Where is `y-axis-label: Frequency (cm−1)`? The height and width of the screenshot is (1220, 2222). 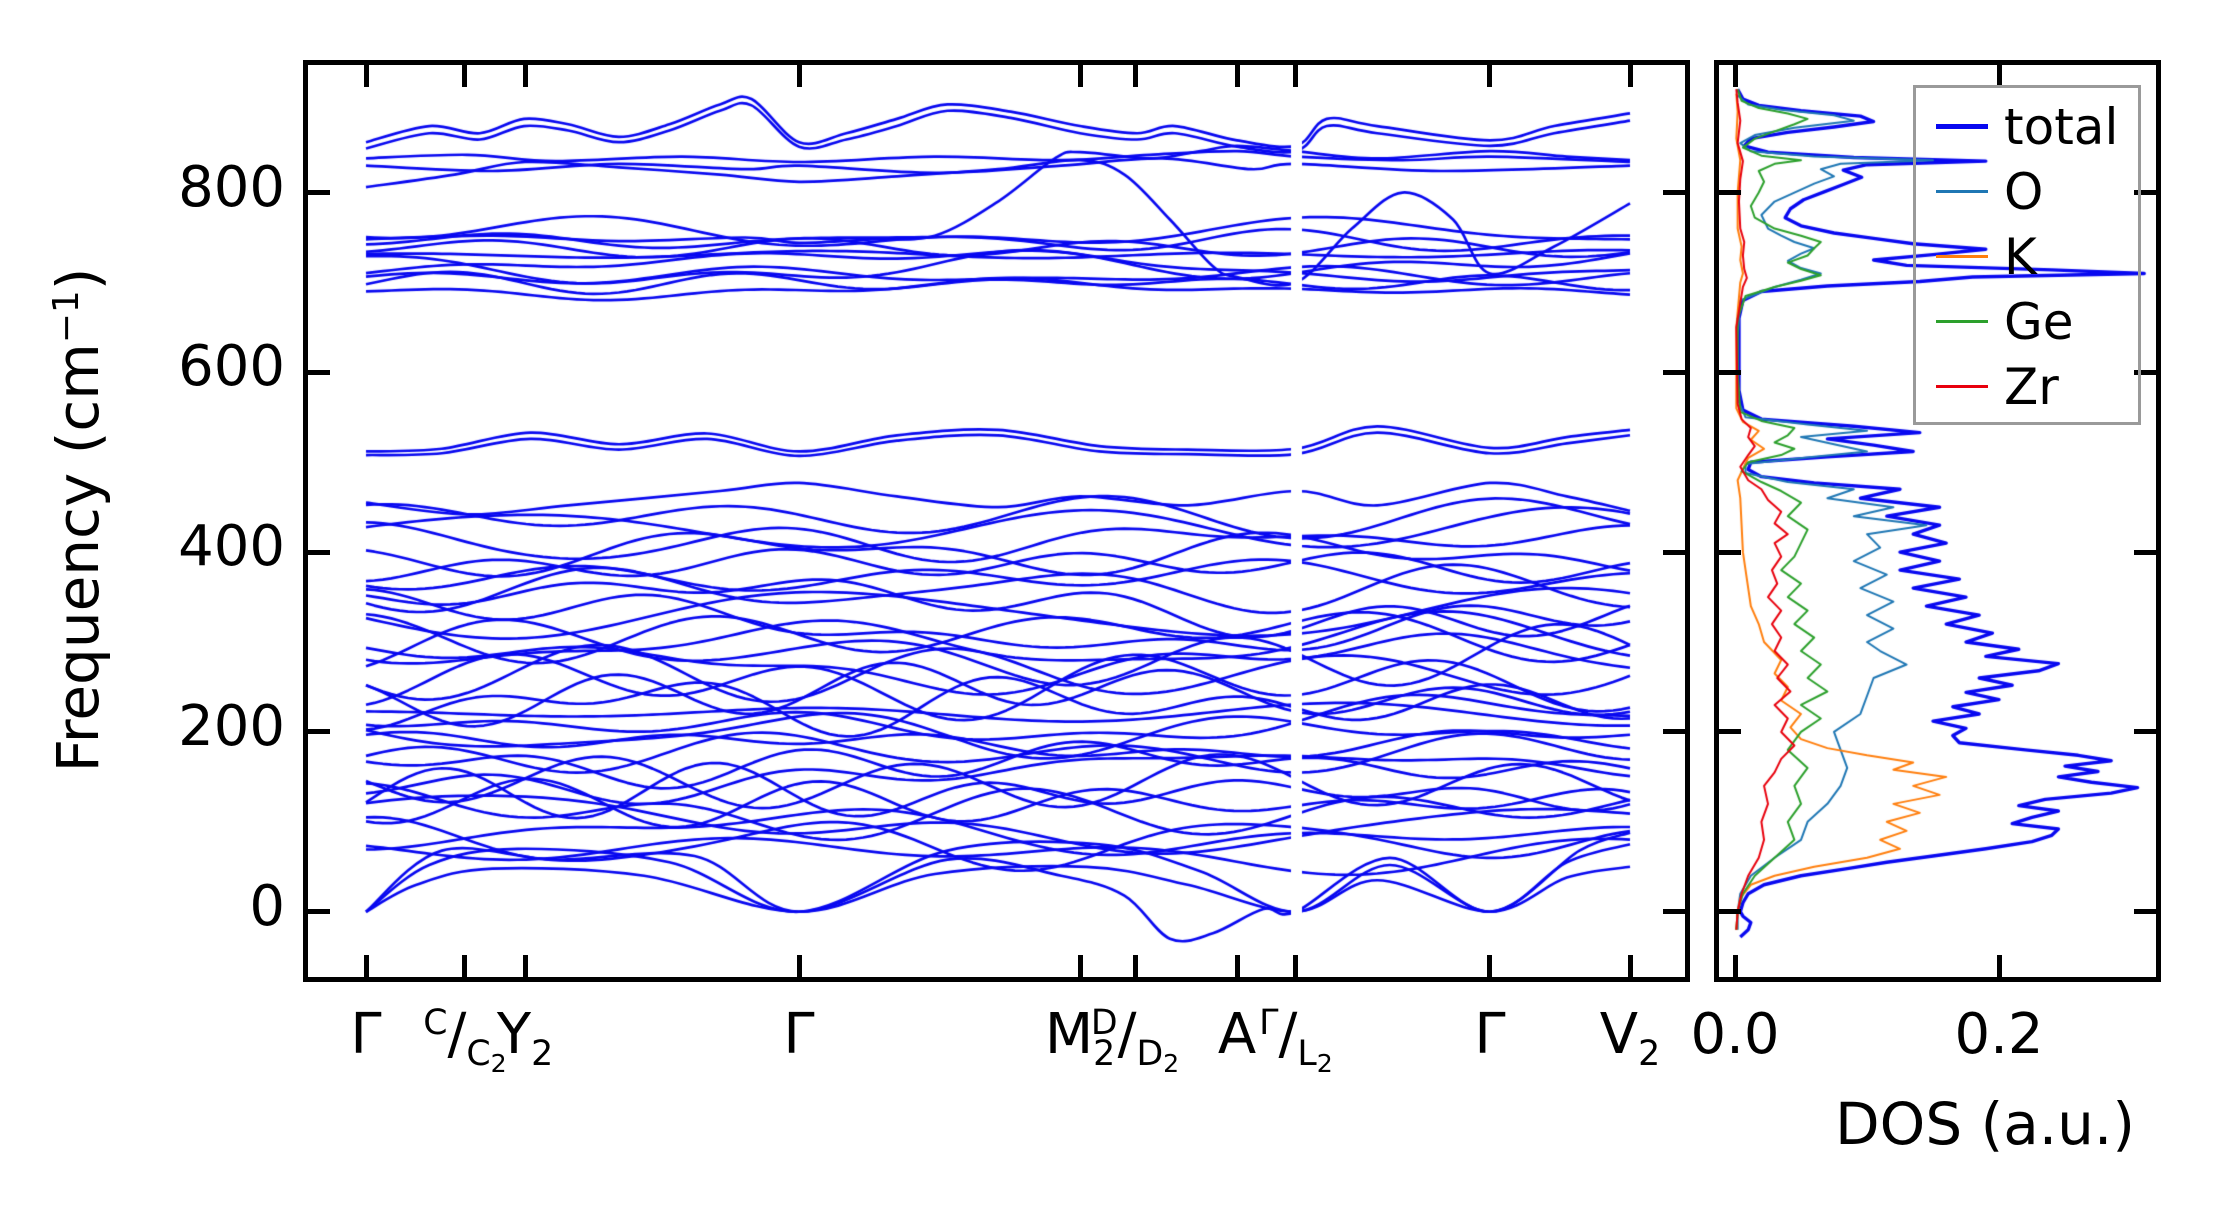
y-axis-label: Frequency (cm−1) is located at coordinates (78, 520).